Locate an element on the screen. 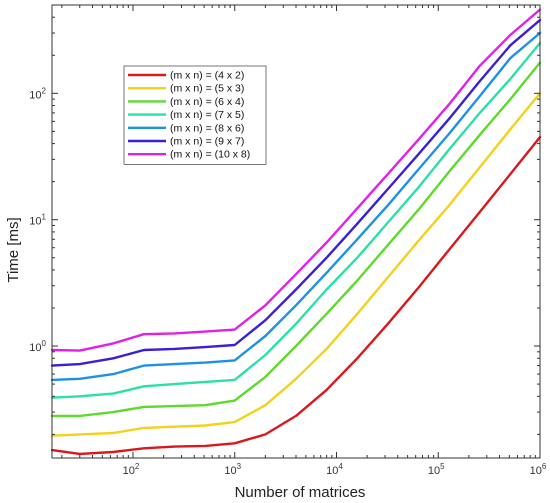 This screenshot has height=503, width=550. x-tick-label: 10⁴ is located at coordinates (334, 469).